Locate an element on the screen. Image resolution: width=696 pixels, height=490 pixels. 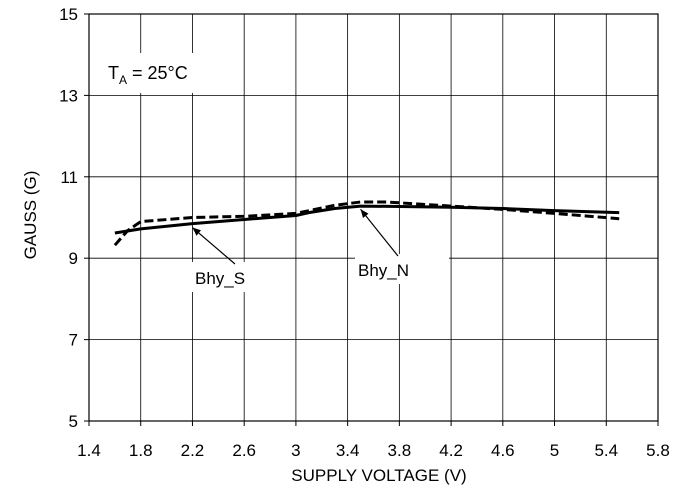
annotation-subscript: A is located at coordinates (123, 80).